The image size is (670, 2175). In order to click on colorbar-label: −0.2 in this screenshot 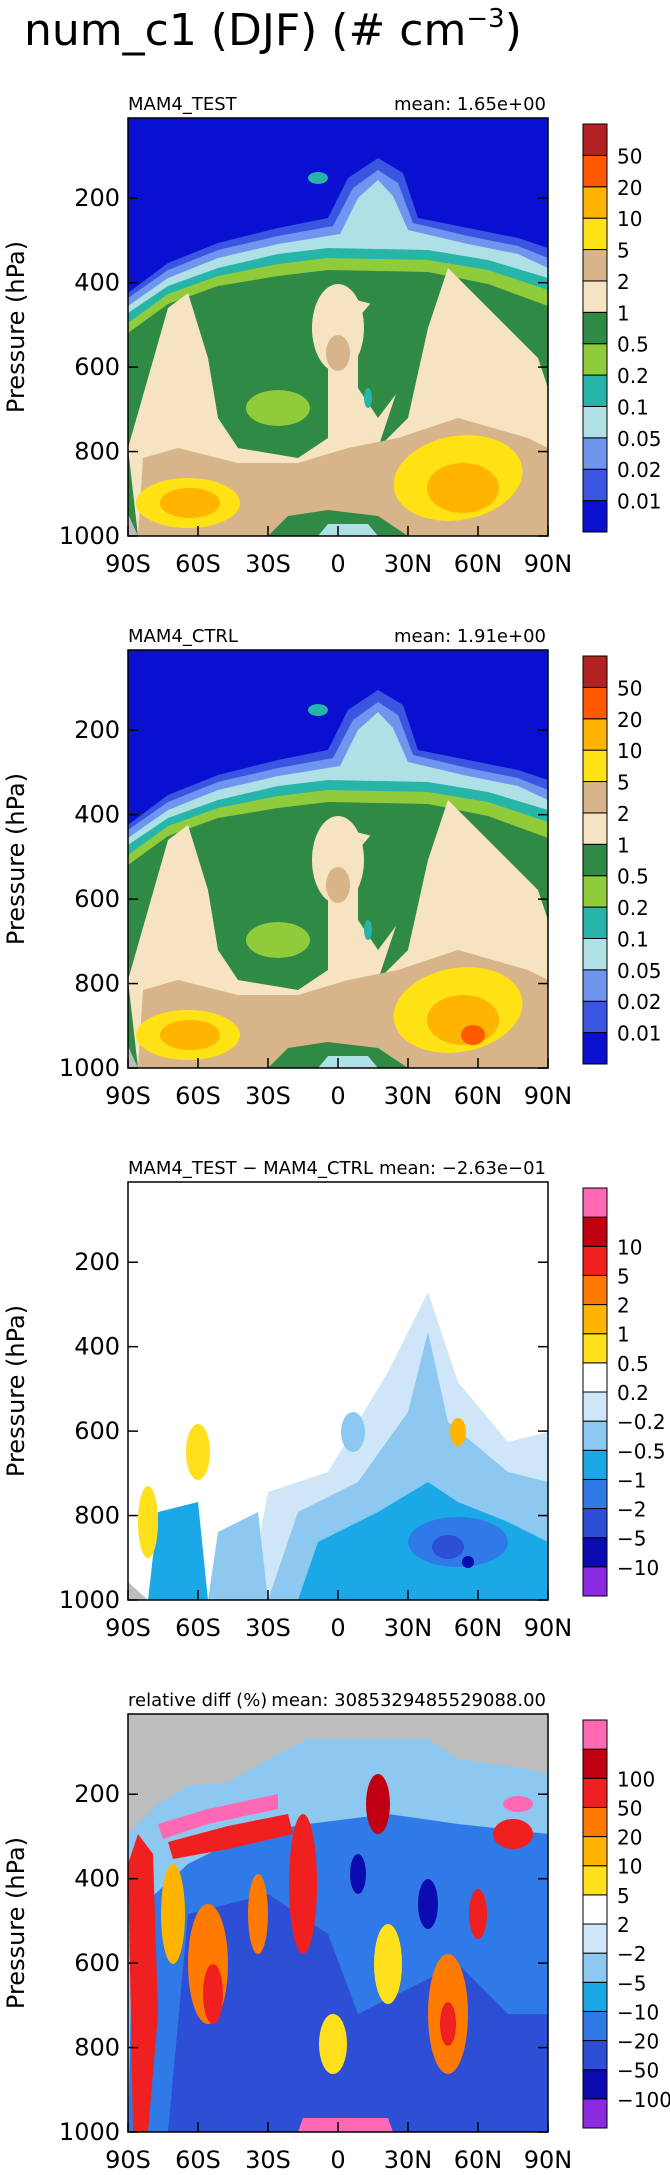, I will do `click(641, 1422)`.